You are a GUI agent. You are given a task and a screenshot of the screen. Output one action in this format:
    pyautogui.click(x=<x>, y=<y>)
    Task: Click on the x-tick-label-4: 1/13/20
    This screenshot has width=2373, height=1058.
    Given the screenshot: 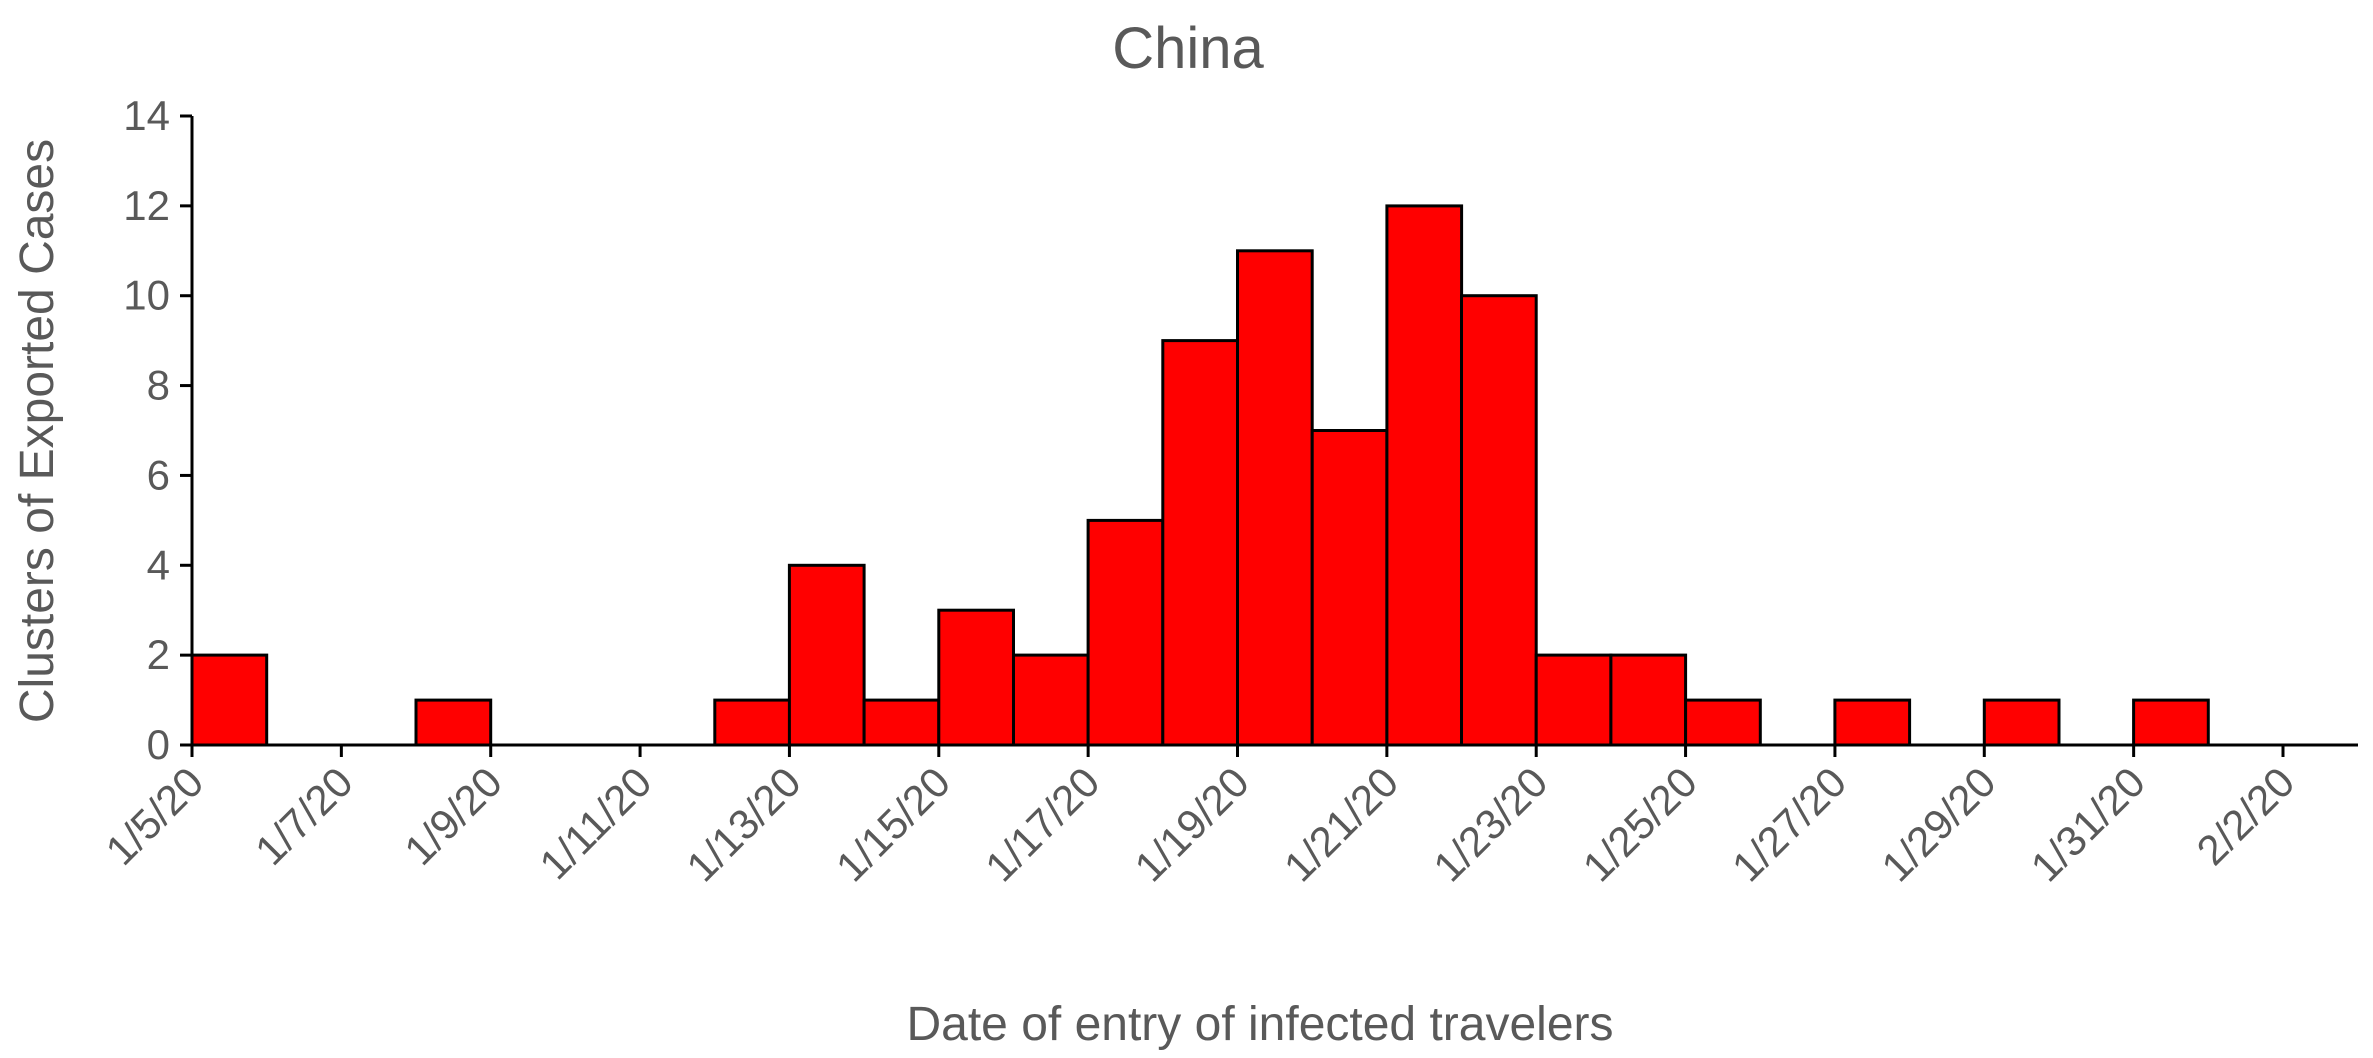 What is the action you would take?
    pyautogui.click(x=743, y=824)
    